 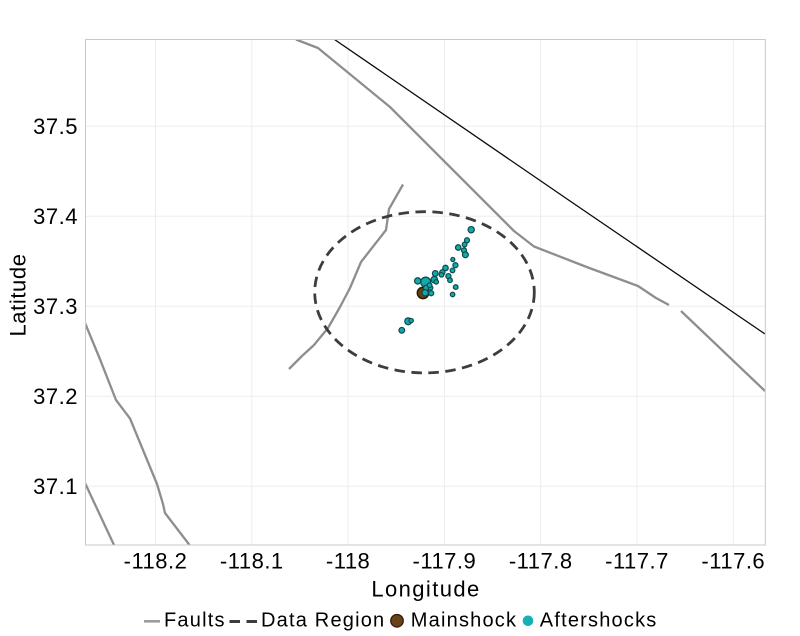 What do you see at coordinates (55, 216) in the screenshot?
I see `svg-text: 37.4` at bounding box center [55, 216].